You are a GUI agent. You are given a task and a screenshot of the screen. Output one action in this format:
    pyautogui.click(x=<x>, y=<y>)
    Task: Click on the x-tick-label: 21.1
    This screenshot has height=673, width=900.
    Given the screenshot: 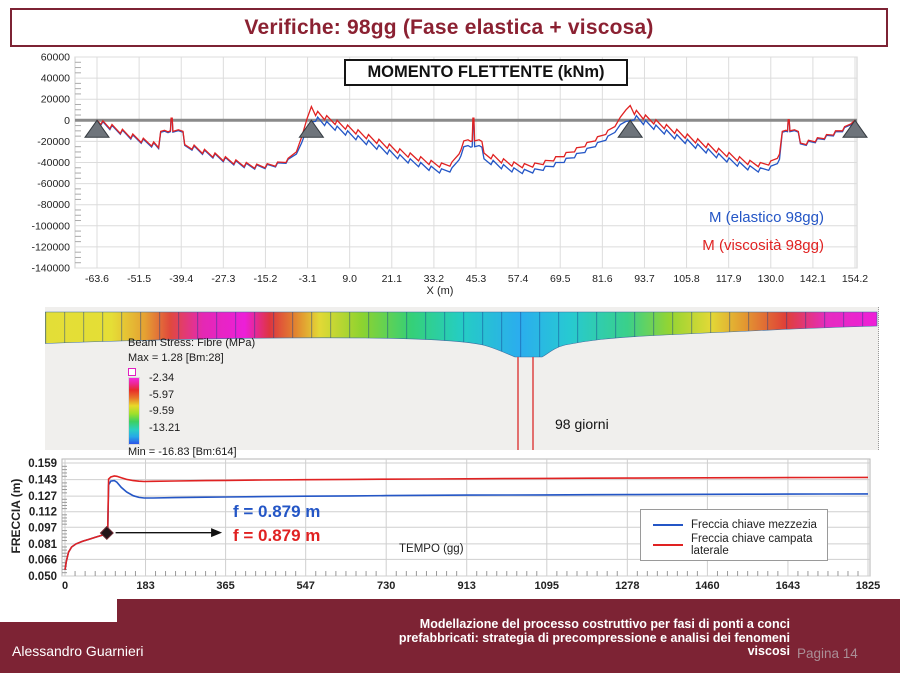 What is the action you would take?
    pyautogui.click(x=392, y=279)
    